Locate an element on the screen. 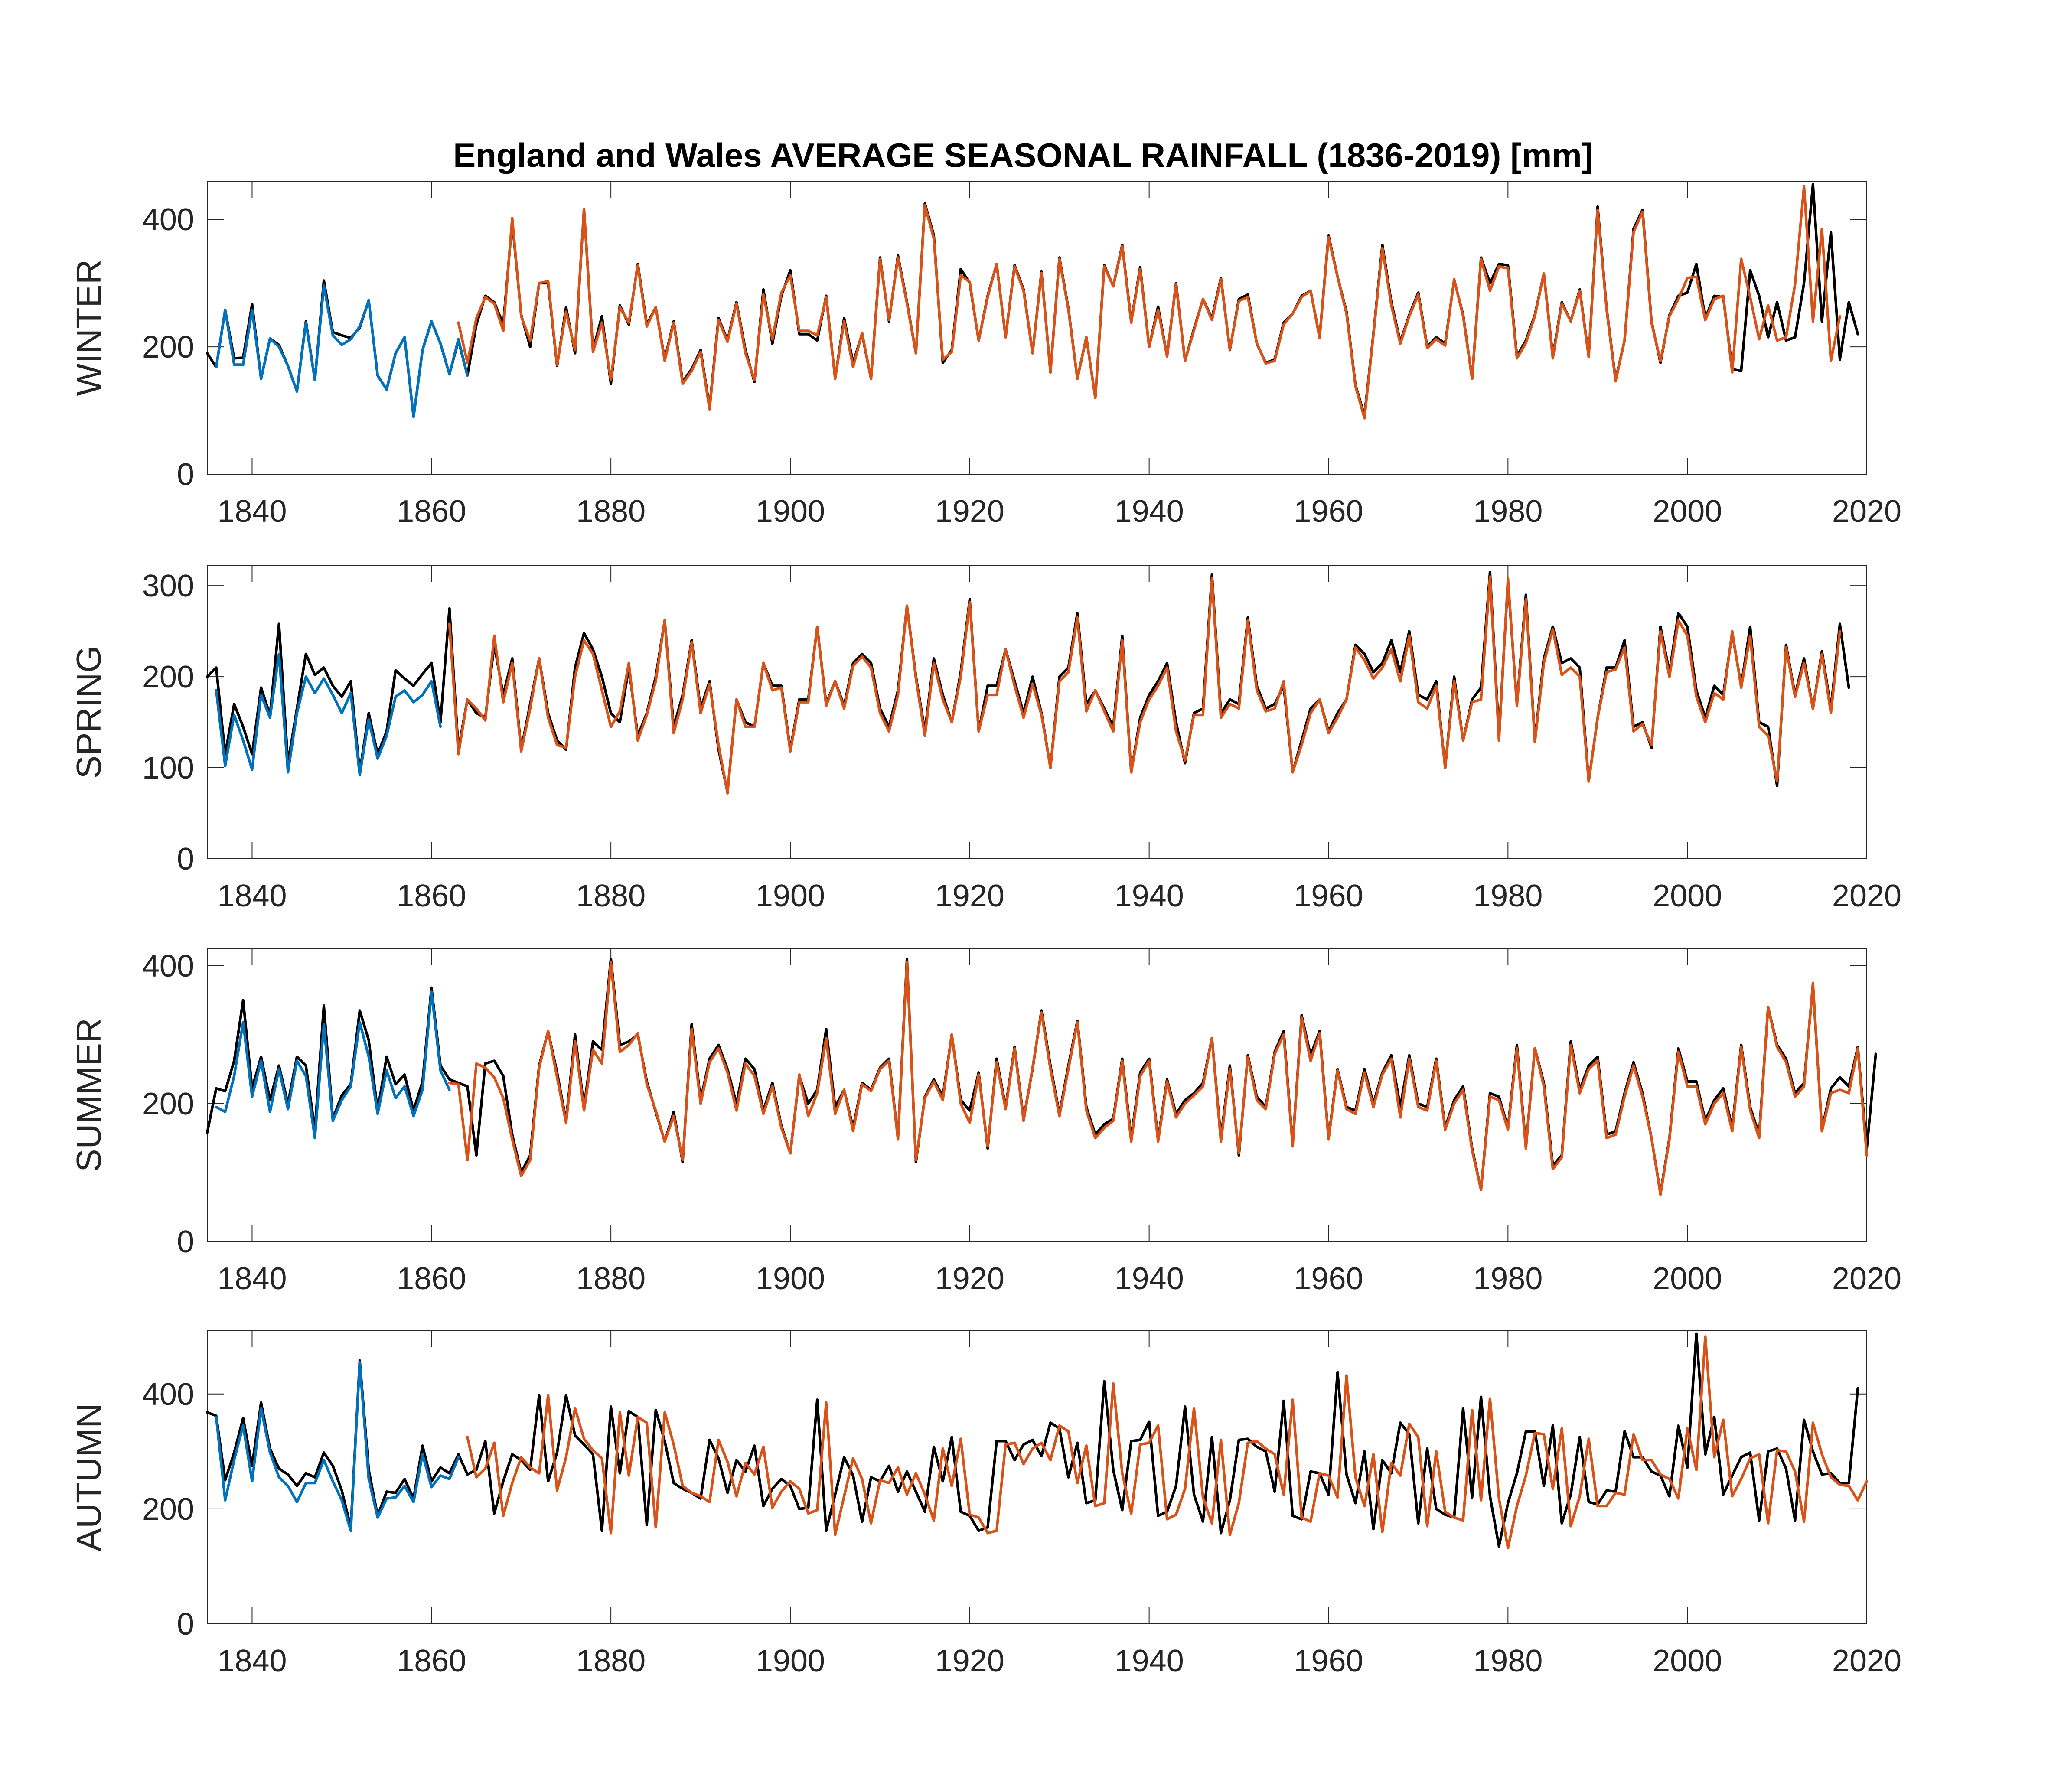 This screenshot has width=2048, height=1792. y-axis-label: AUTUMN is located at coordinates (88, 1477).